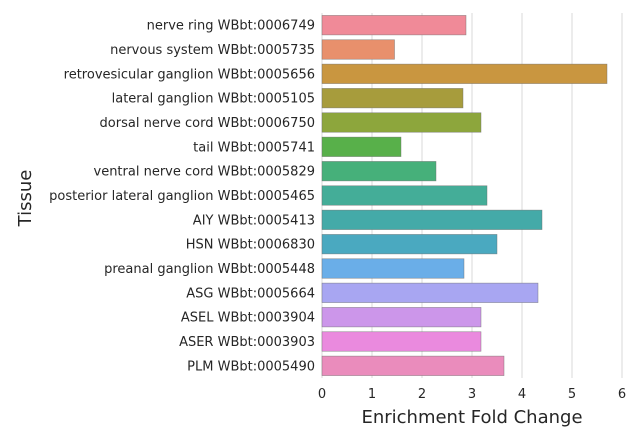  I want to click on y-tick-label: nervous system WBbt:0005735, so click(212, 50).